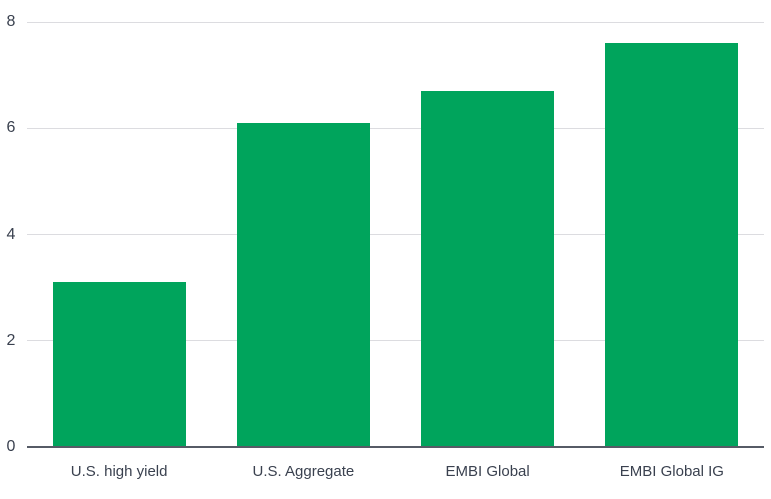  Describe the element at coordinates (11, 446) in the screenshot. I see `y-axis-tick-label: 0` at that location.